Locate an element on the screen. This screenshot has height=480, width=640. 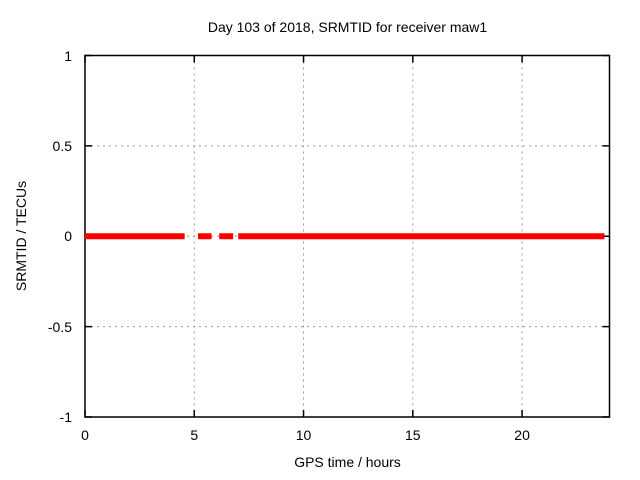
y-tick-label: 0.5 is located at coordinates (62, 145).